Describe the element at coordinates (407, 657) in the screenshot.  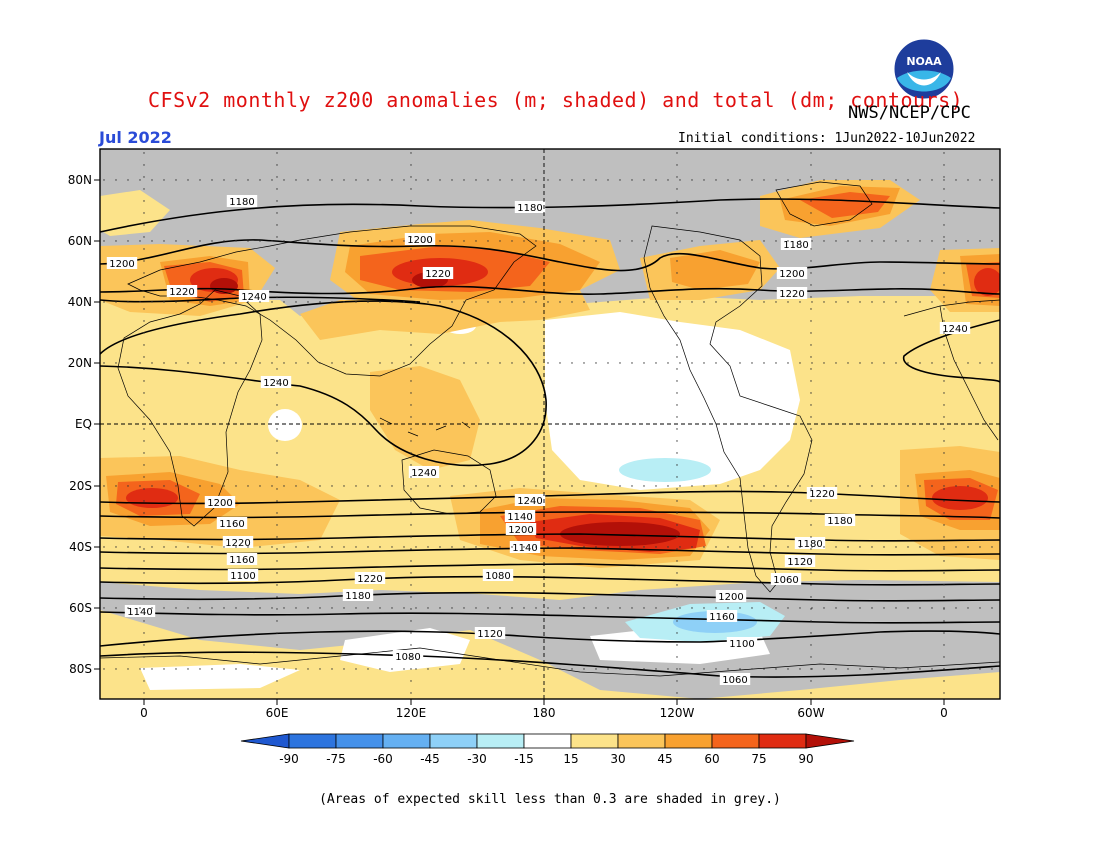
I see `contour-label: 1080` at that location.